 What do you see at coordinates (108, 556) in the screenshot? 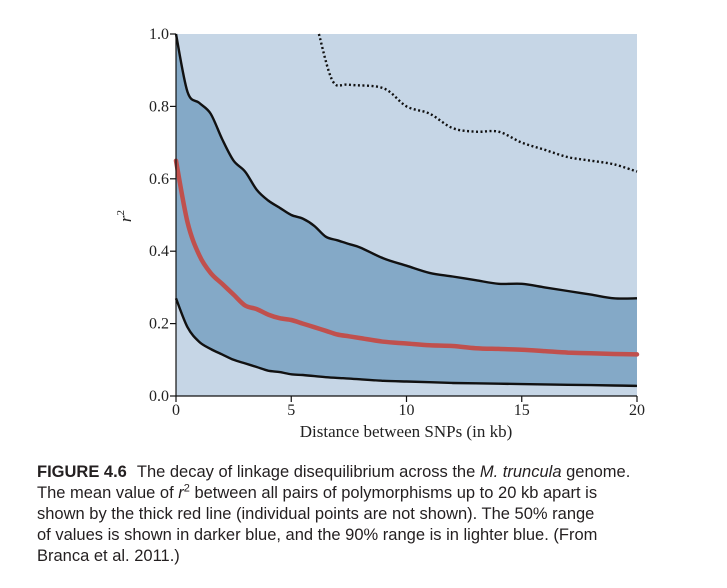
I see `caption-line-5: Branca et al. 2011.)` at bounding box center [108, 556].